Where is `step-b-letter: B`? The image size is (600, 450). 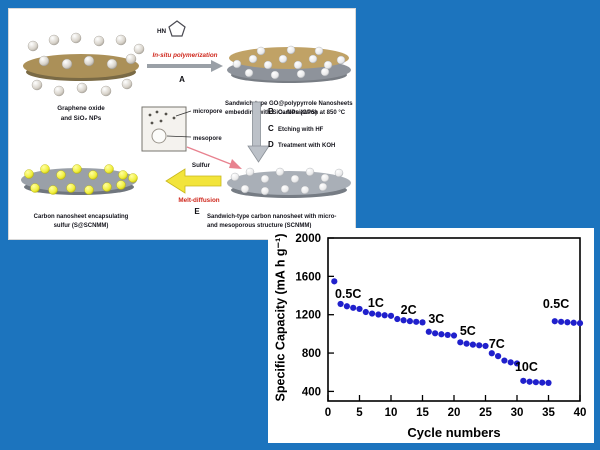 step-b-letter: B is located at coordinates (271, 111).